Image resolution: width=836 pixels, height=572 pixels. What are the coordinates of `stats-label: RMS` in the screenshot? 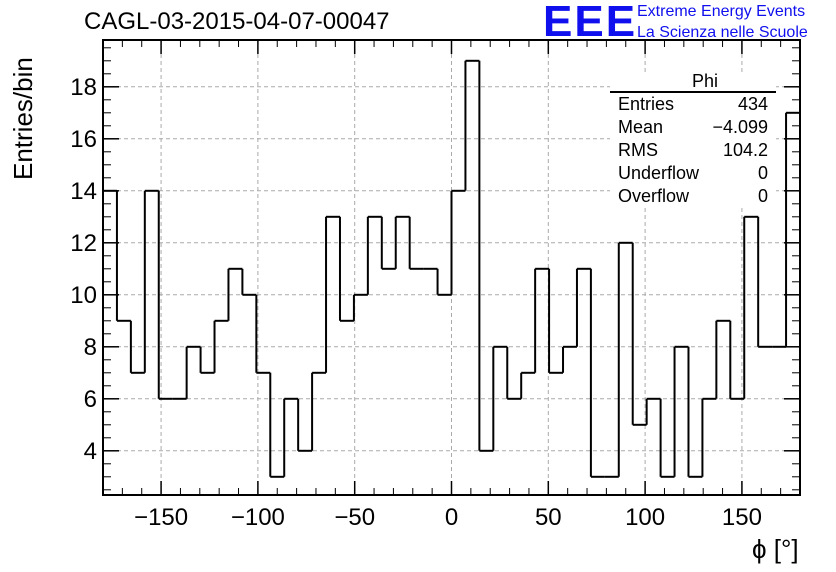 It's located at (638, 150).